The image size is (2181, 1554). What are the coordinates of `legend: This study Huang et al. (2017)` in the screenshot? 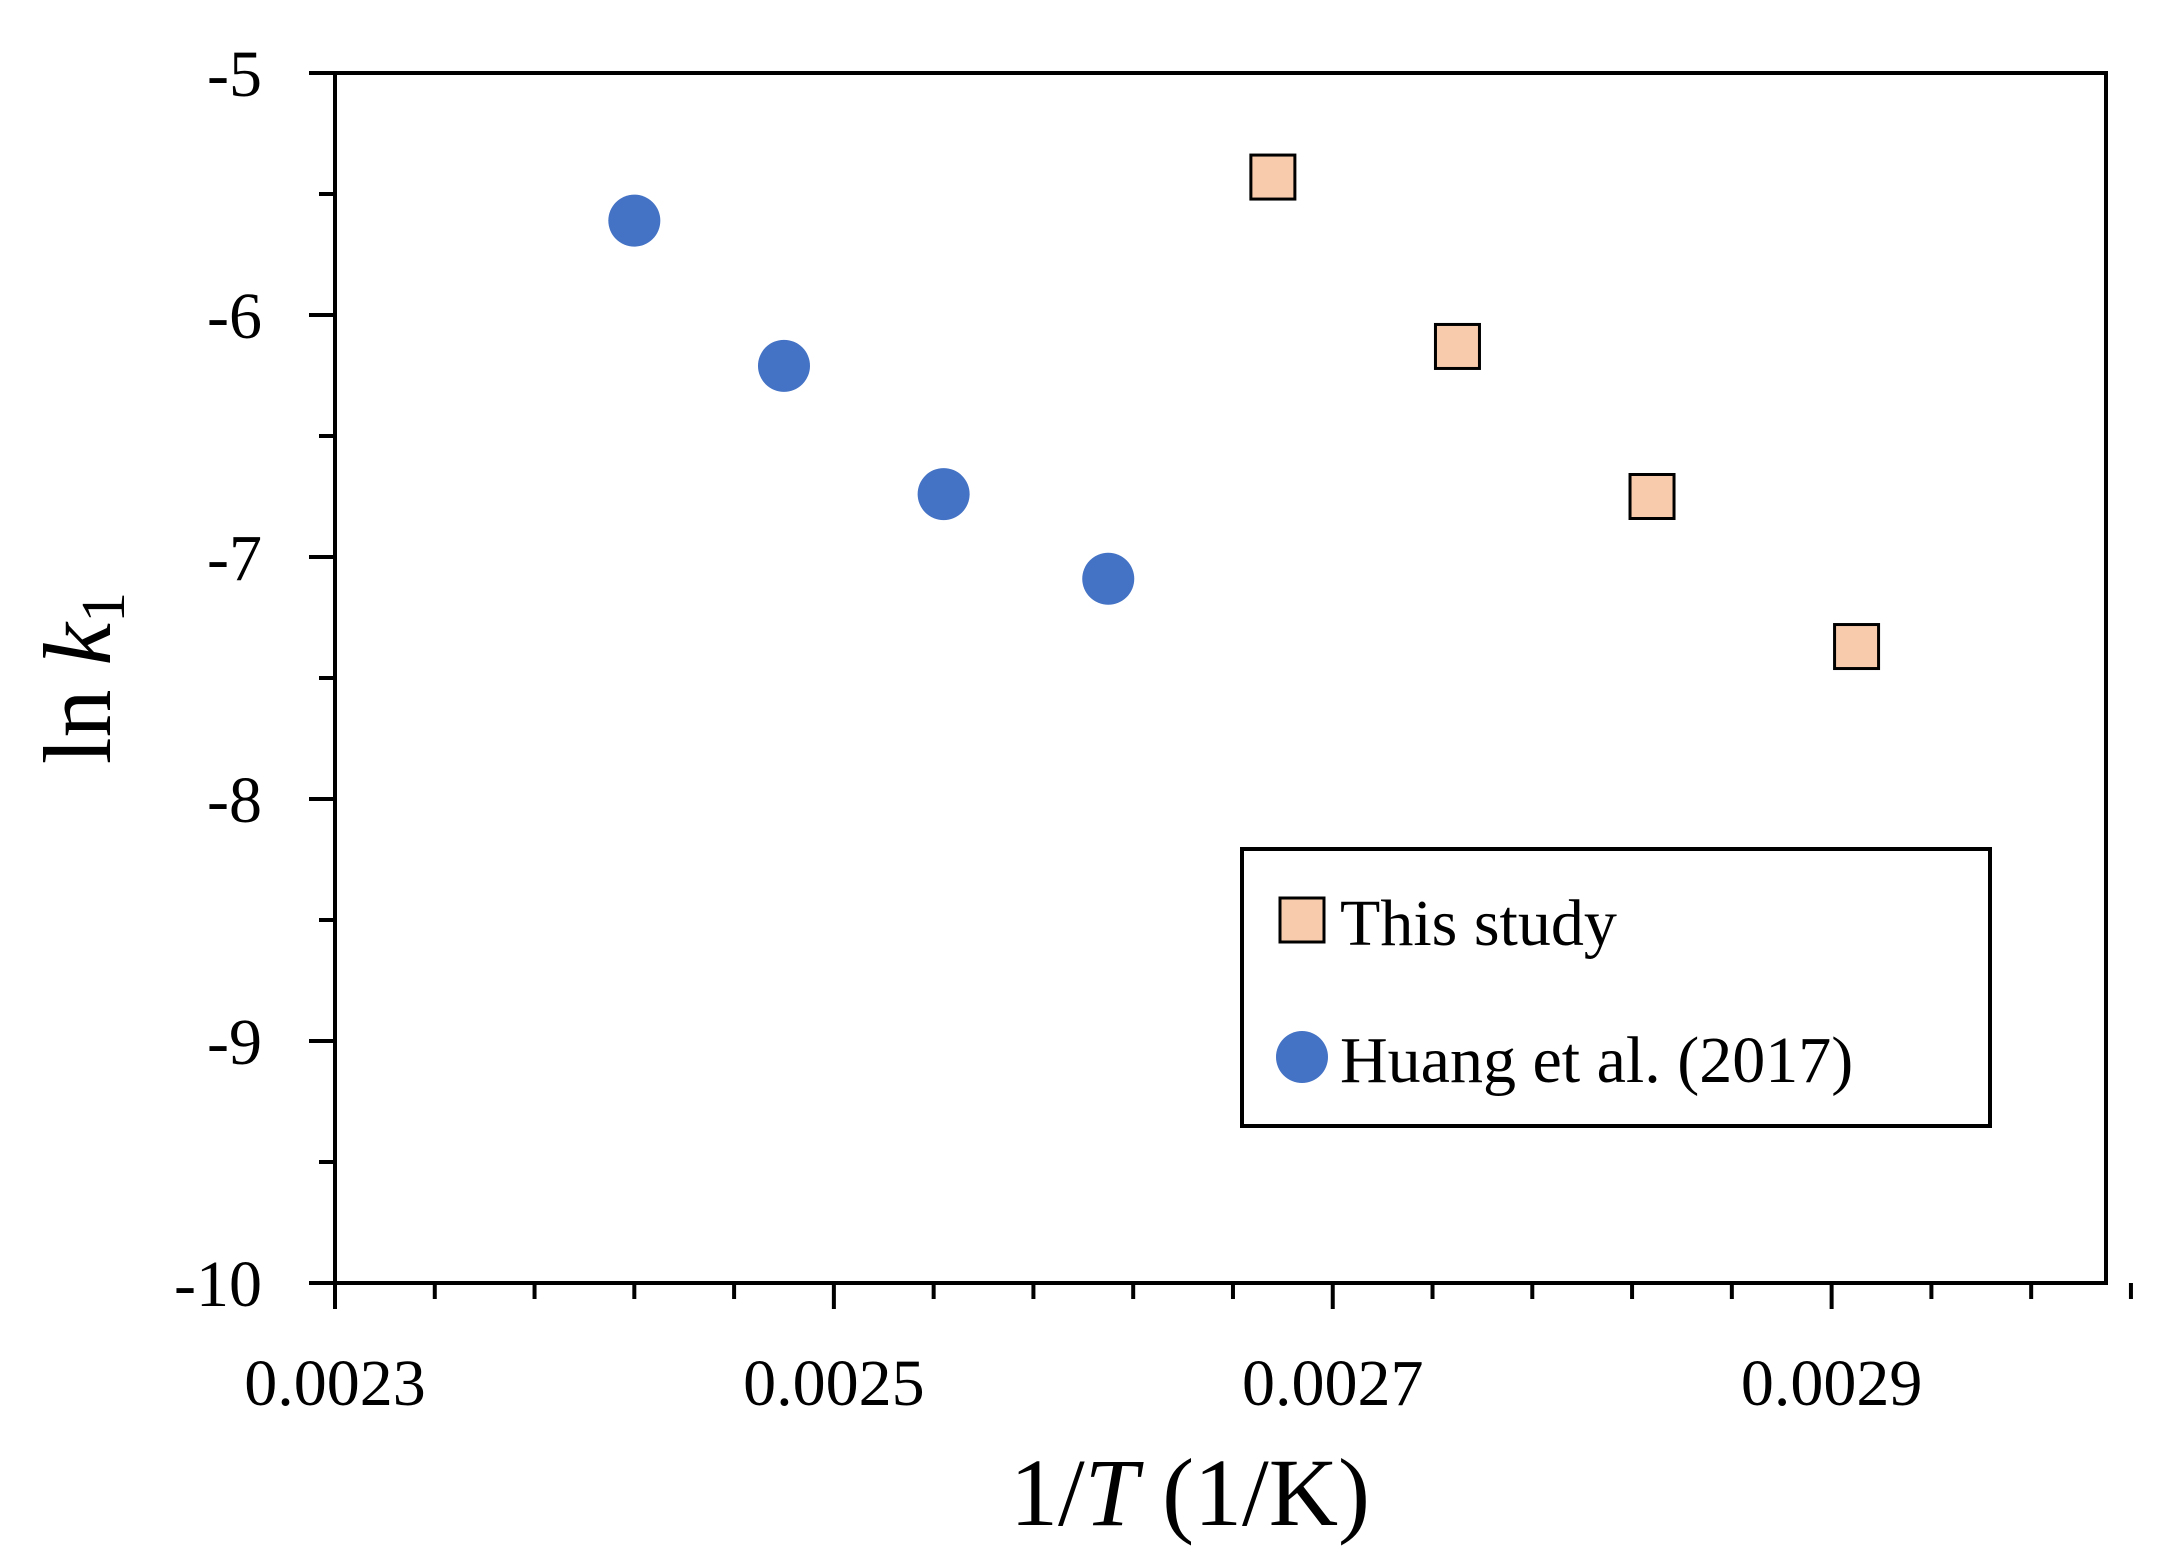 It's located at (1616, 987).